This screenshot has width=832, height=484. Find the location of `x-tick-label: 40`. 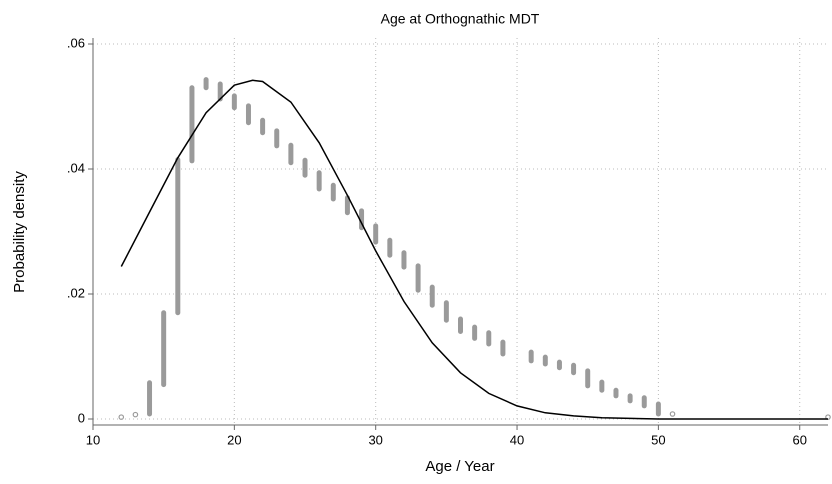

x-tick-label: 40 is located at coordinates (517, 439).